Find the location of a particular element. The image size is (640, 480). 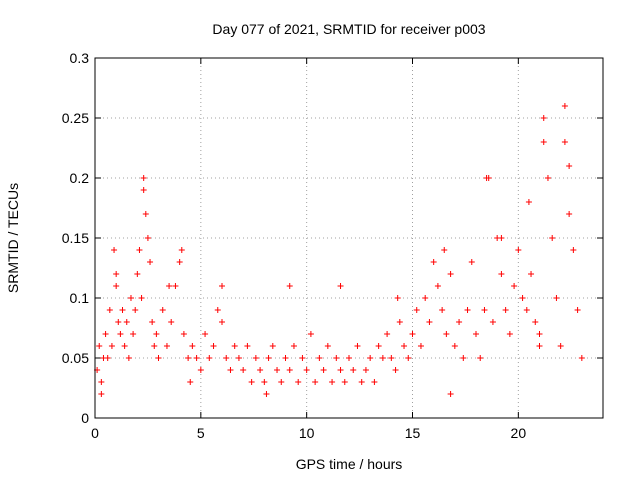

y-tick-label: 0.25 is located at coordinates (75, 118).